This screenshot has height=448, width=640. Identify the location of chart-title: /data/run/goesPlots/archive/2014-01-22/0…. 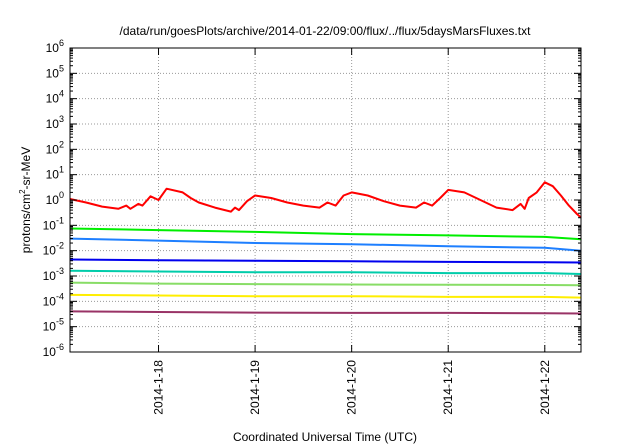
(326, 31).